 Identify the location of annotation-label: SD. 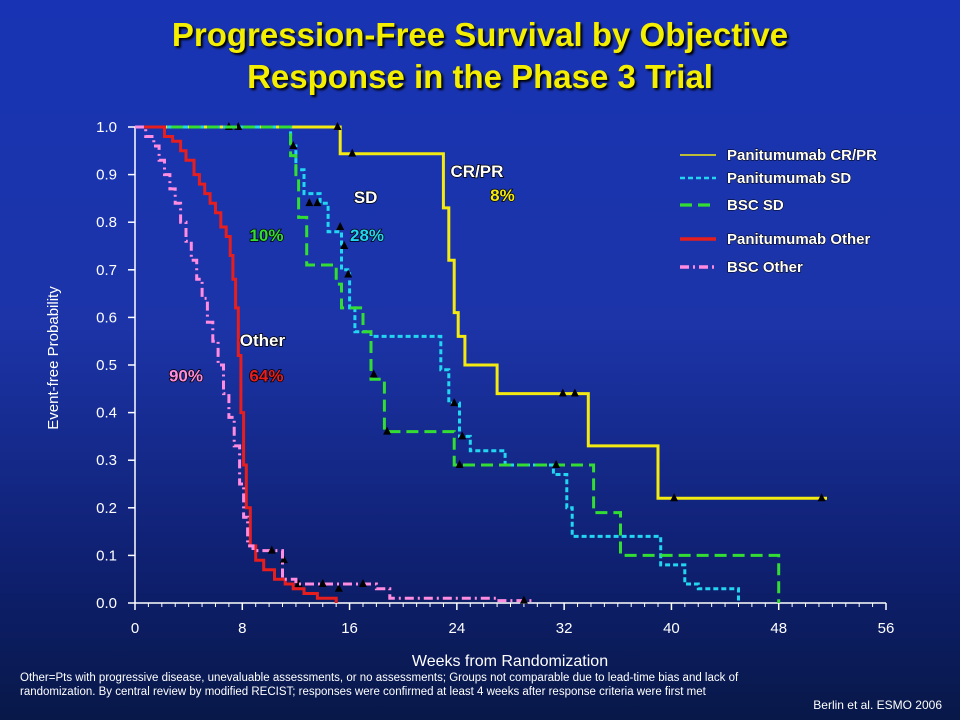
(366, 197).